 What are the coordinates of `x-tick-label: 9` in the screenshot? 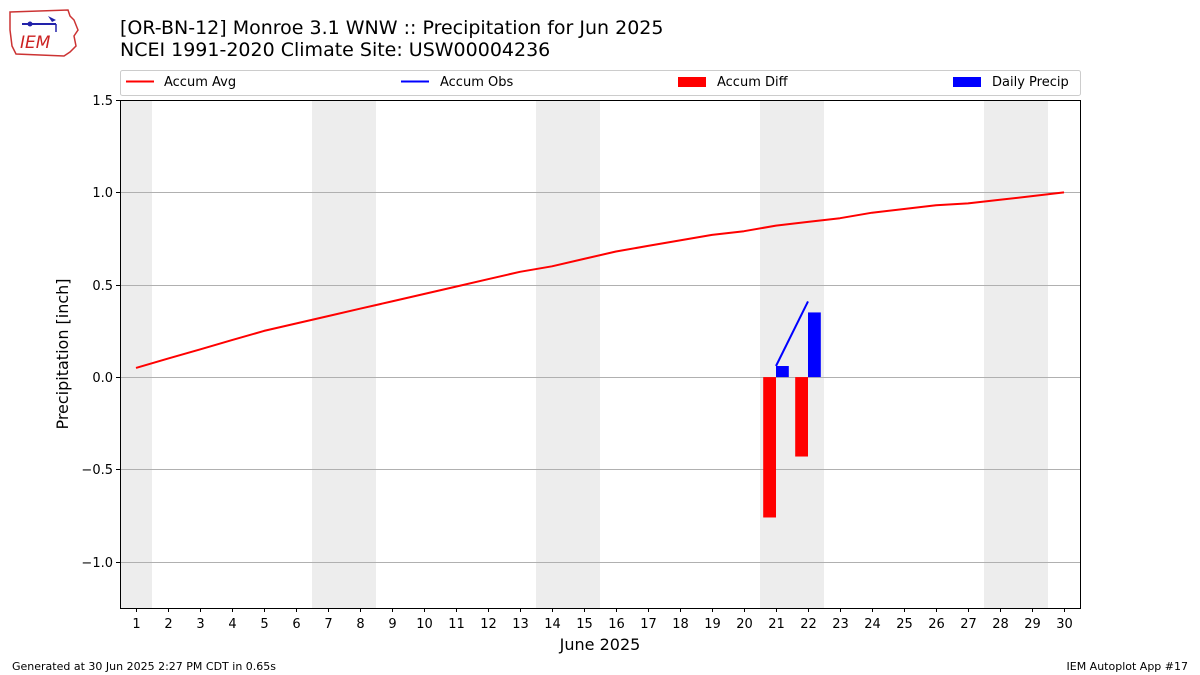 It's located at (392, 624).